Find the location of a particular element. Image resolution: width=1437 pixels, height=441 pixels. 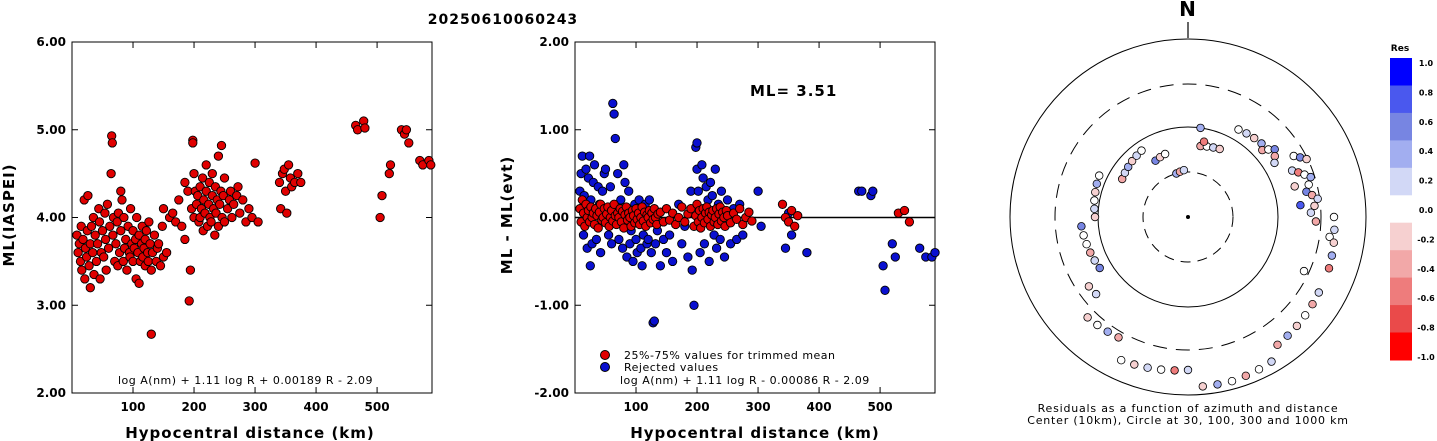

middle-x-tick-label: 200 is located at coordinates (697, 407).